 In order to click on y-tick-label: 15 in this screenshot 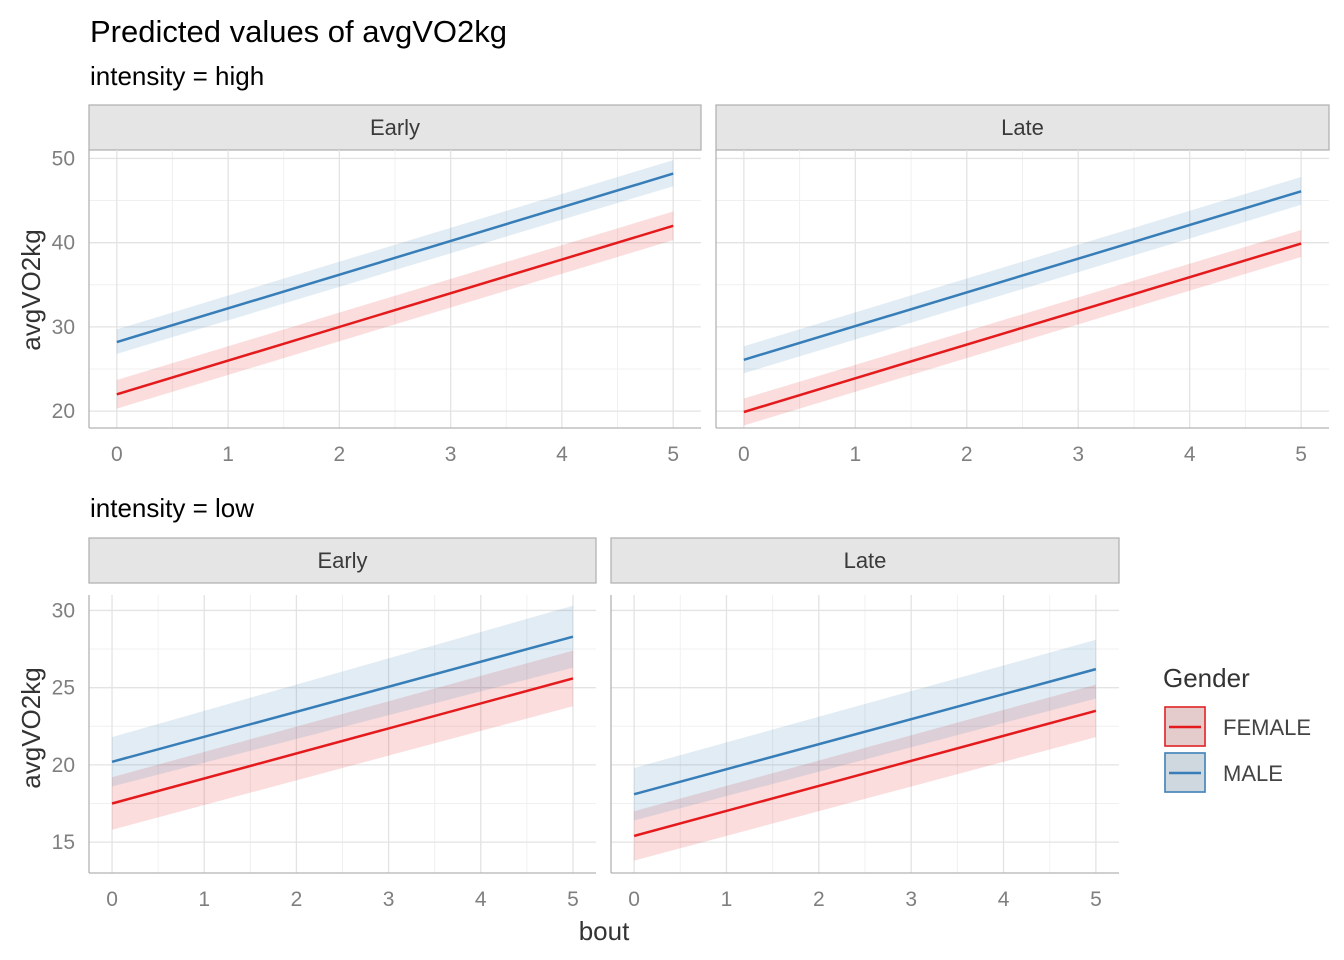, I will do `click(63, 842)`.